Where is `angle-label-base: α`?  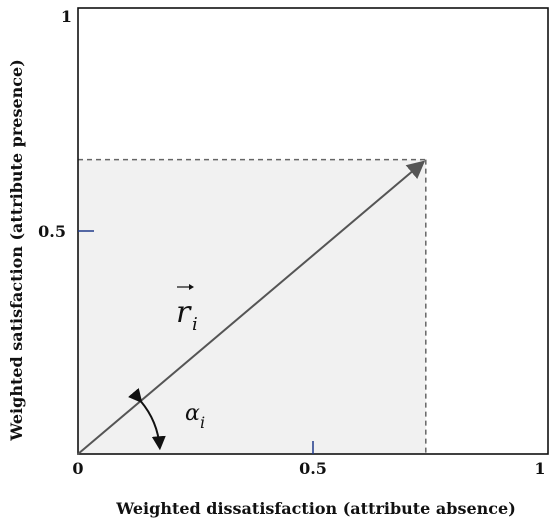 angle-label-base: α is located at coordinates (192, 413).